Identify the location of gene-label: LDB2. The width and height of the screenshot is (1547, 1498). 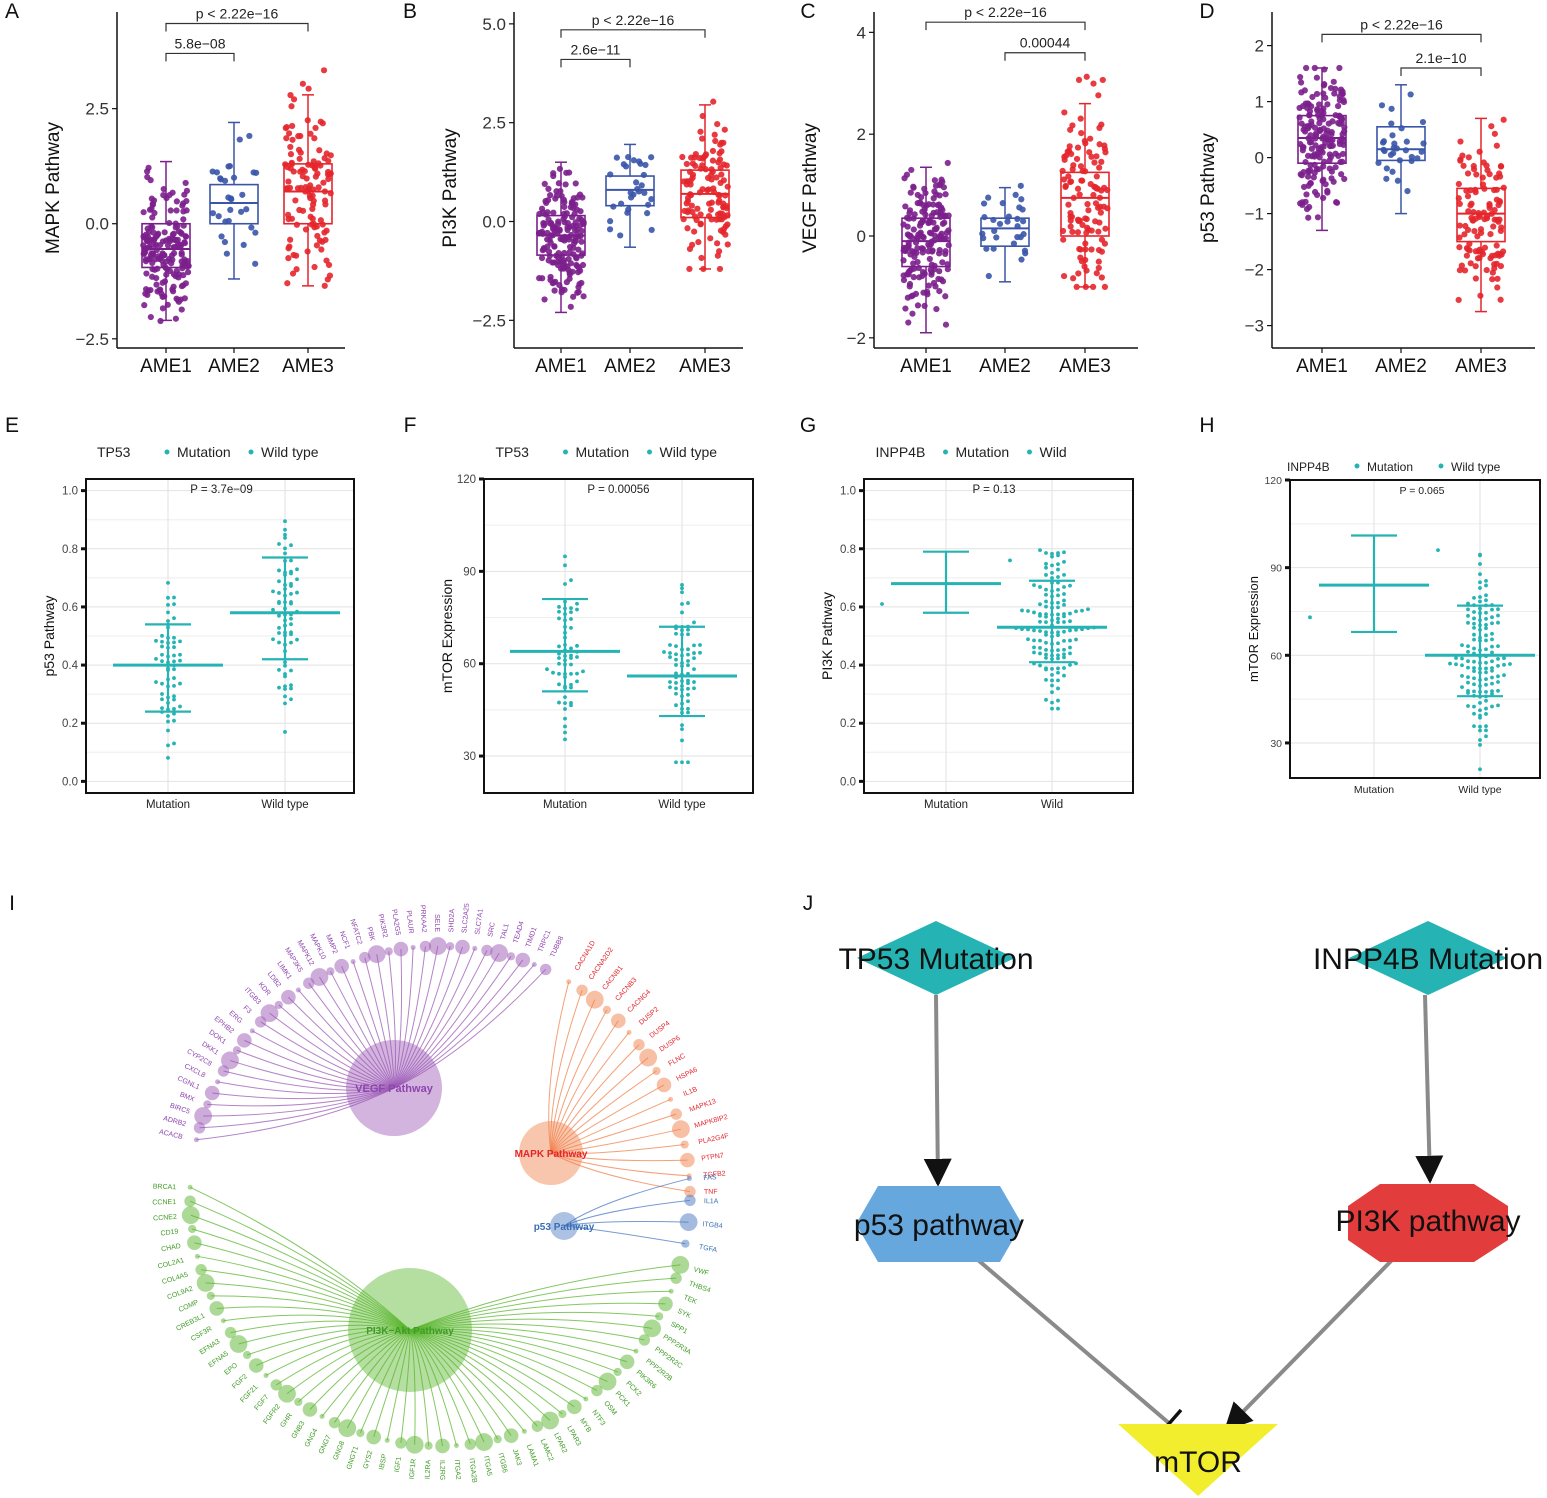
(274, 980).